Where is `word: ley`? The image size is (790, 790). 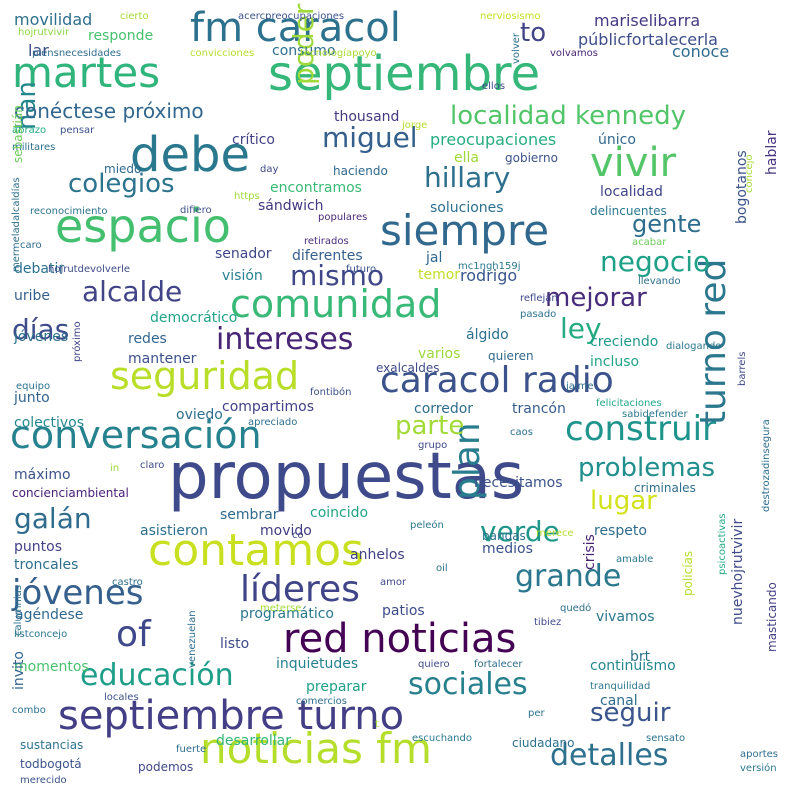 word: ley is located at coordinates (581, 328).